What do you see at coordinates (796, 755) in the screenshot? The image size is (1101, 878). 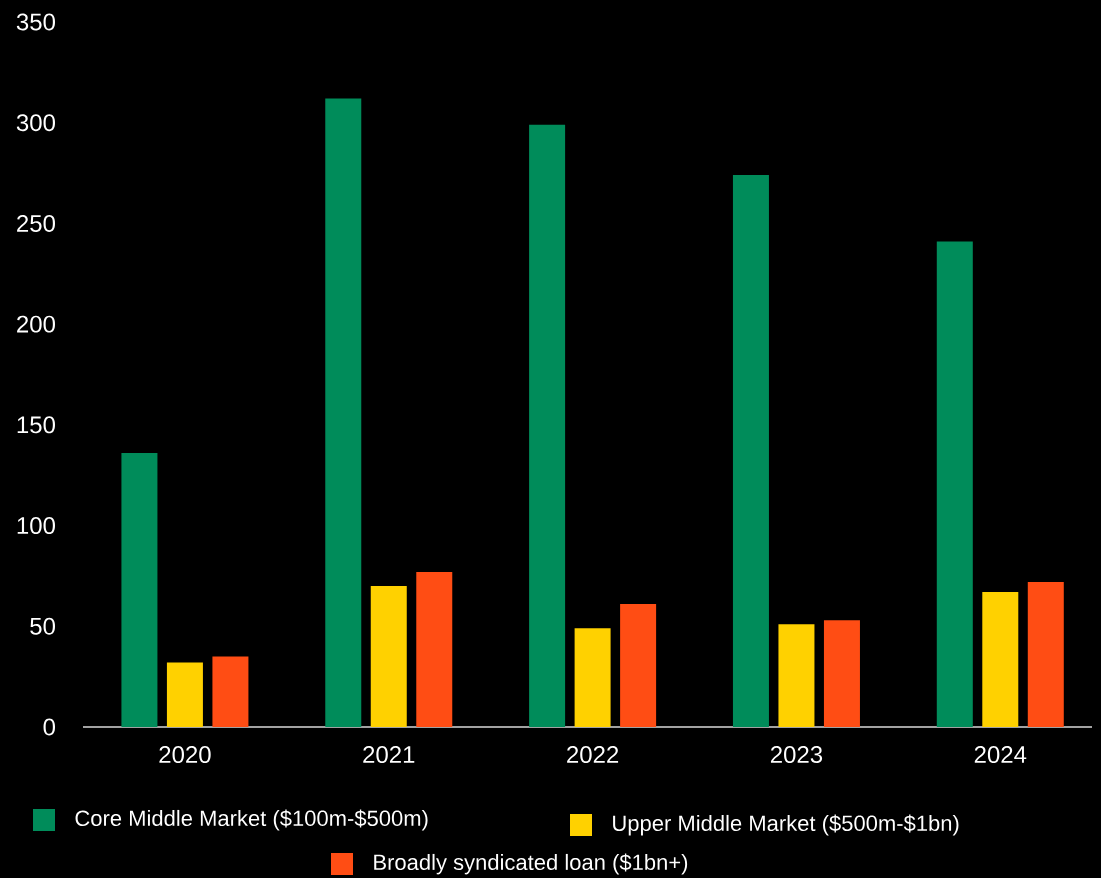 I see `x-tick-label: 2023` at bounding box center [796, 755].